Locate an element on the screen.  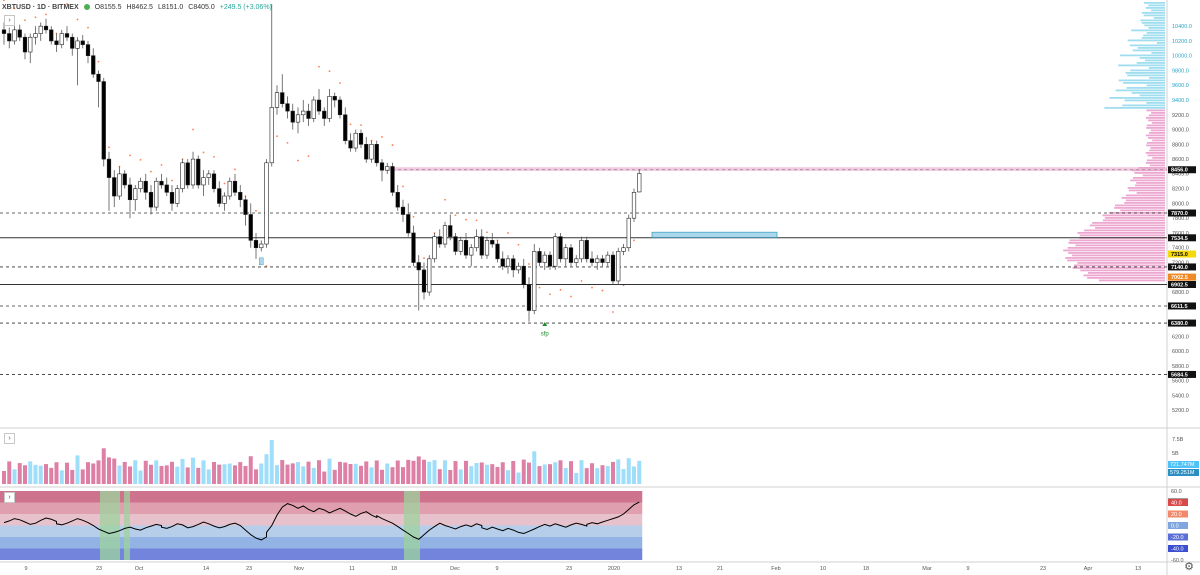
sfp-marker-icon is located at coordinates (545, 324).